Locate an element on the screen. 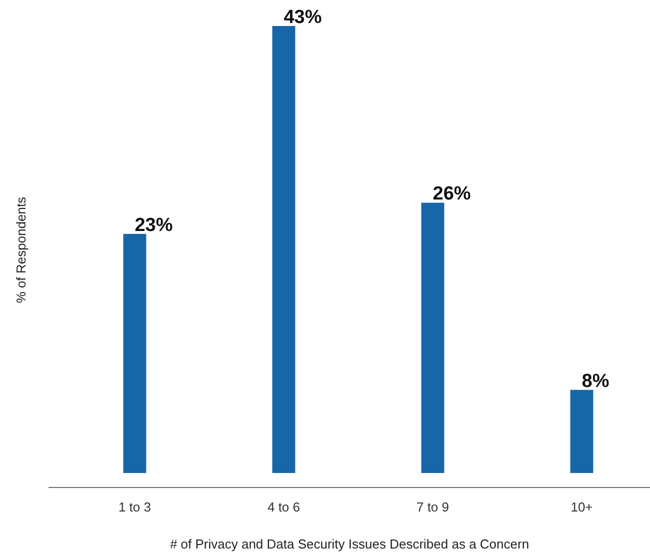  x-tick-label: 10+ is located at coordinates (581, 507).